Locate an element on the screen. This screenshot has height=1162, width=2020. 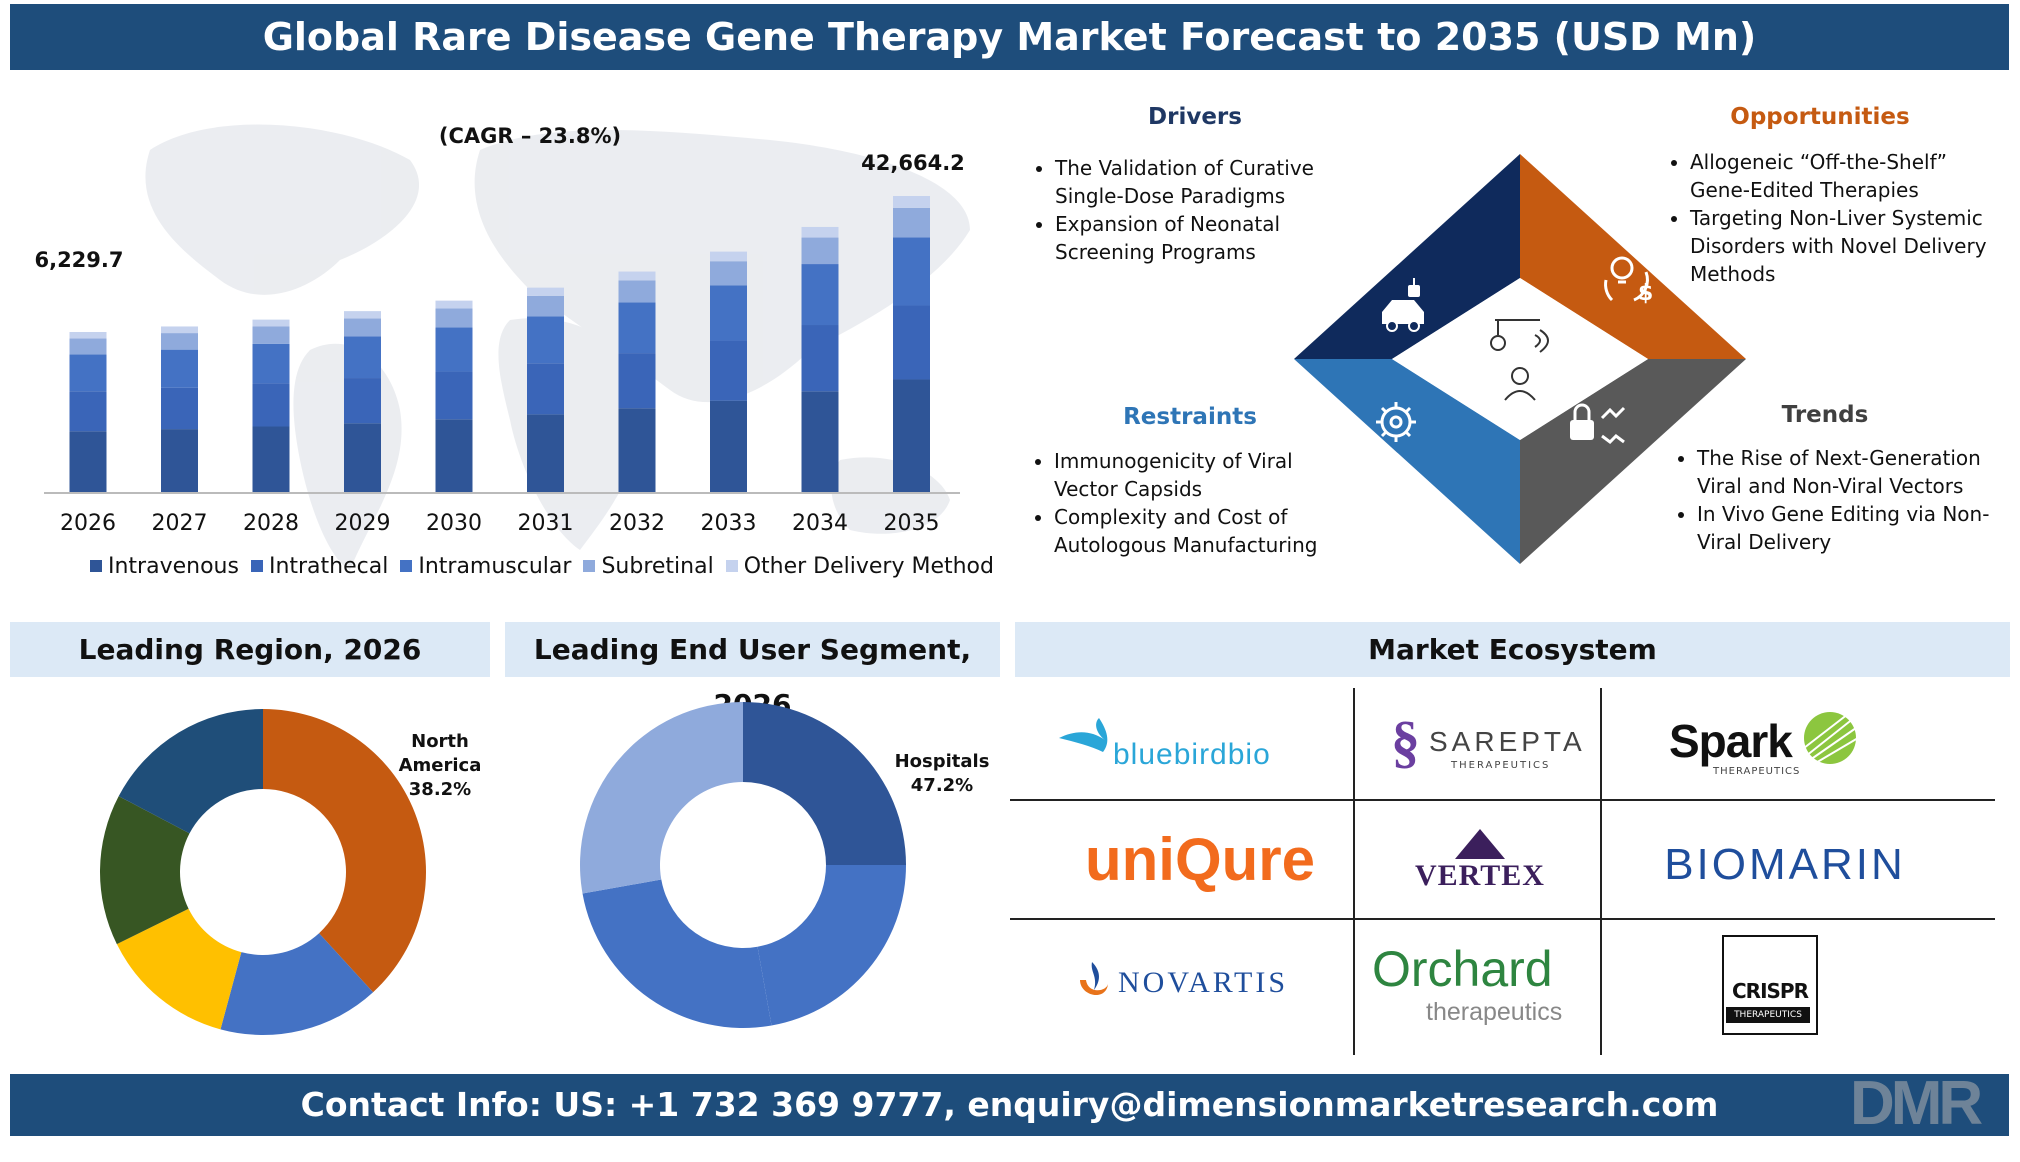
bar-2026-intravenous is located at coordinates (88, 461).